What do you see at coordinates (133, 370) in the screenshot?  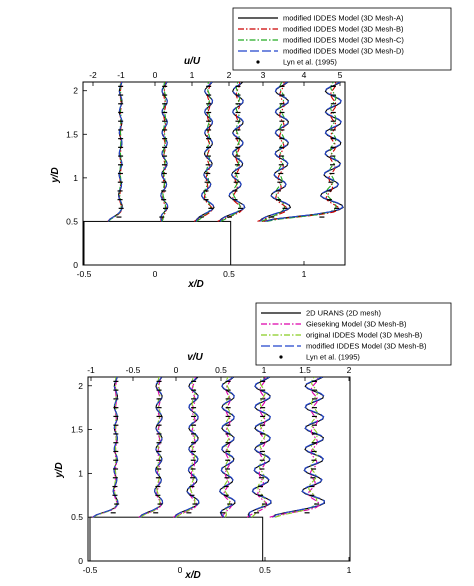 I see `top-tick-label: -0.5` at bounding box center [133, 370].